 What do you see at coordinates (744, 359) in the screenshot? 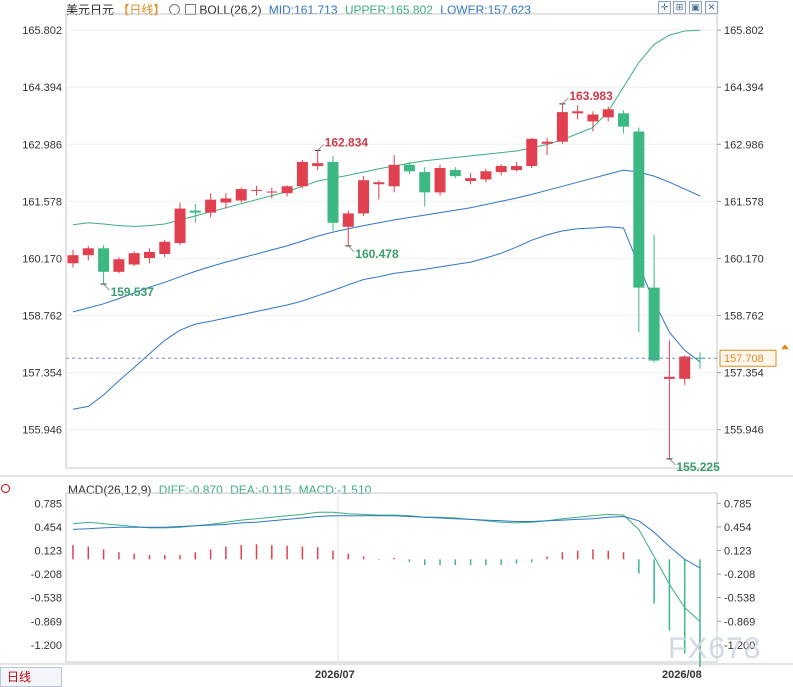
I see `current-price-label: 157.708` at bounding box center [744, 359].